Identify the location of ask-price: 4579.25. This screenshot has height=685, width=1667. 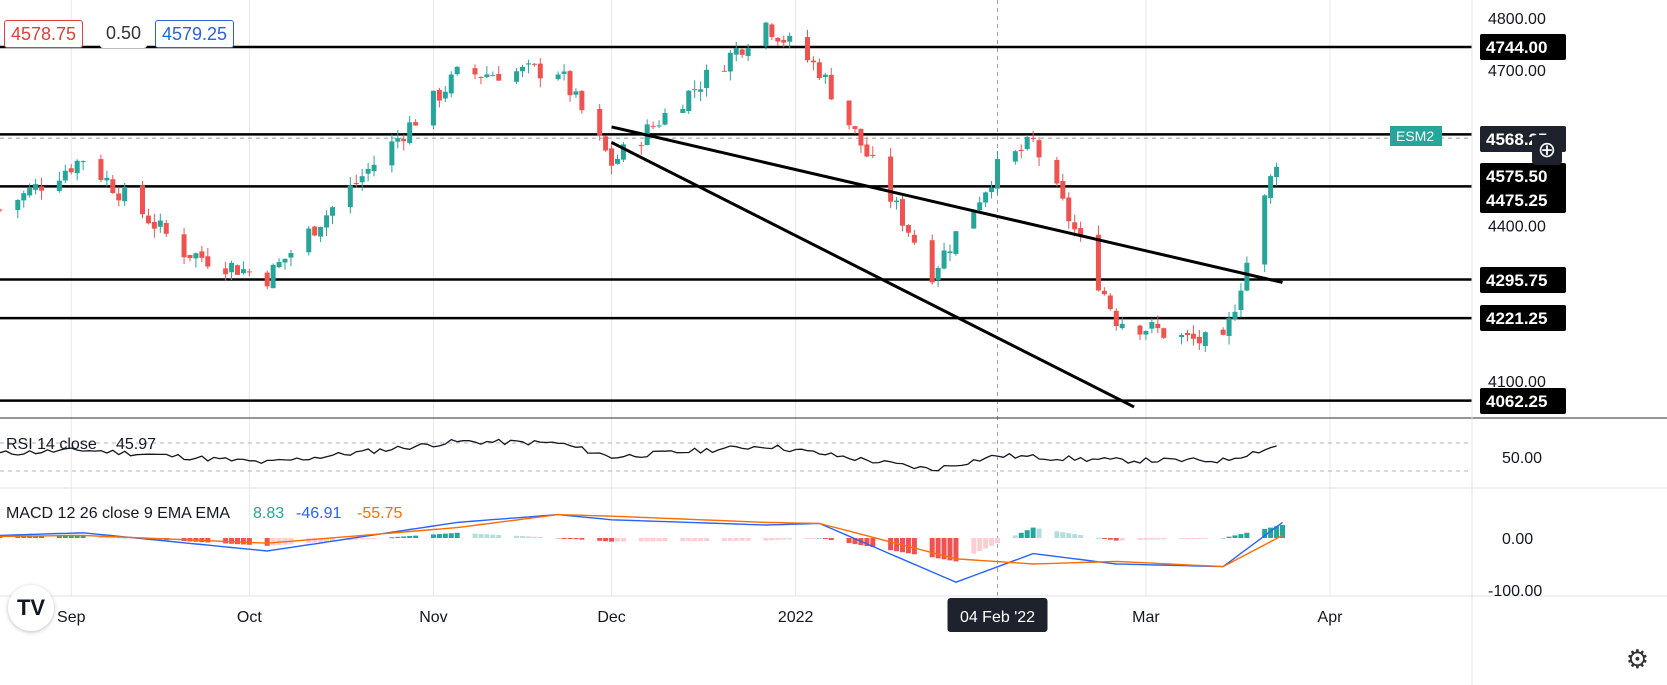
(195, 34).